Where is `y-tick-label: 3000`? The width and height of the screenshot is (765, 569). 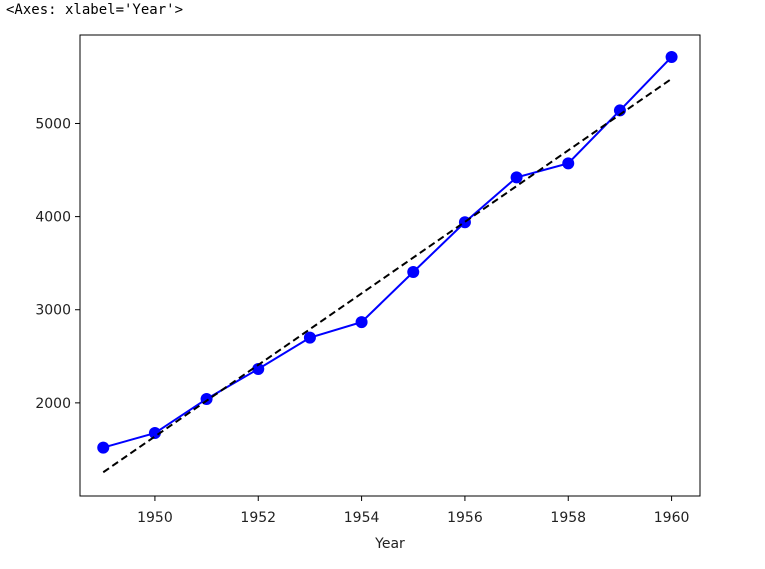
y-tick-label: 3000 is located at coordinates (53, 311).